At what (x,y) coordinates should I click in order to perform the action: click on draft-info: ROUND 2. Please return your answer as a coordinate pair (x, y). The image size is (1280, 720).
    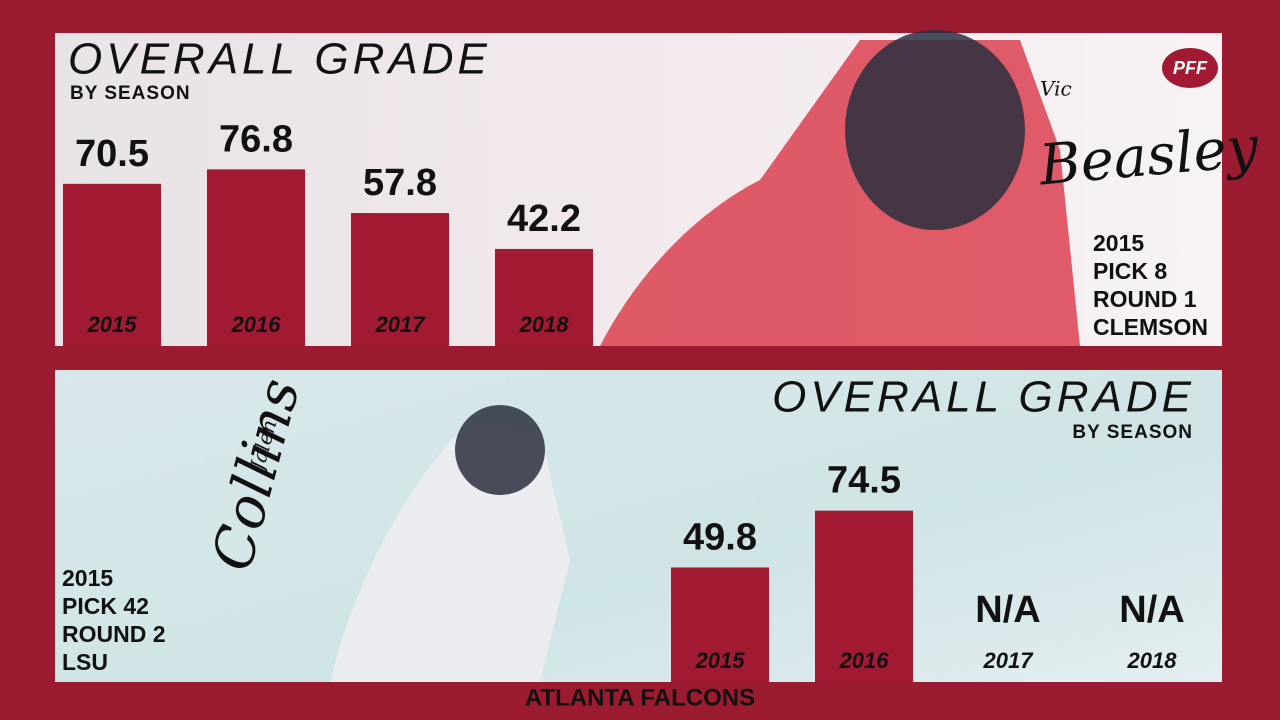
    Looking at the image, I should click on (114, 634).